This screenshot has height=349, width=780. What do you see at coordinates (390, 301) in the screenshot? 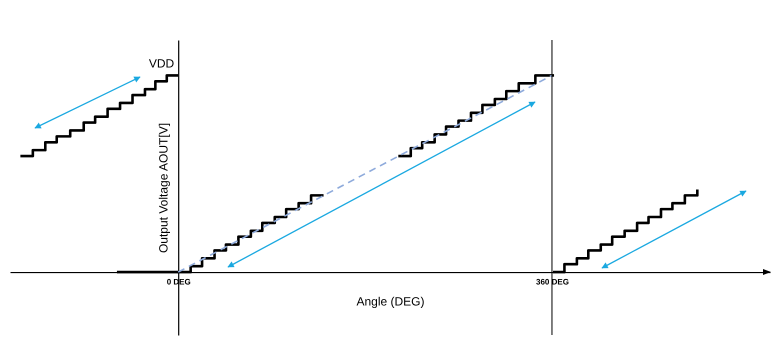
I see `x-axis-title: Angle (DEG)` at bounding box center [390, 301].